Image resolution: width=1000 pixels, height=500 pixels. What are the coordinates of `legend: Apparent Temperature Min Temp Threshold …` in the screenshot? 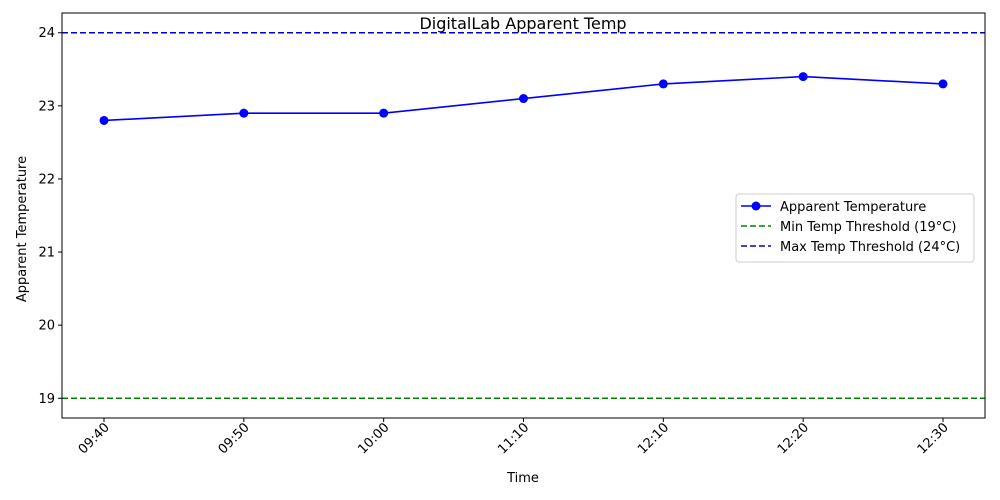 It's located at (855, 228).